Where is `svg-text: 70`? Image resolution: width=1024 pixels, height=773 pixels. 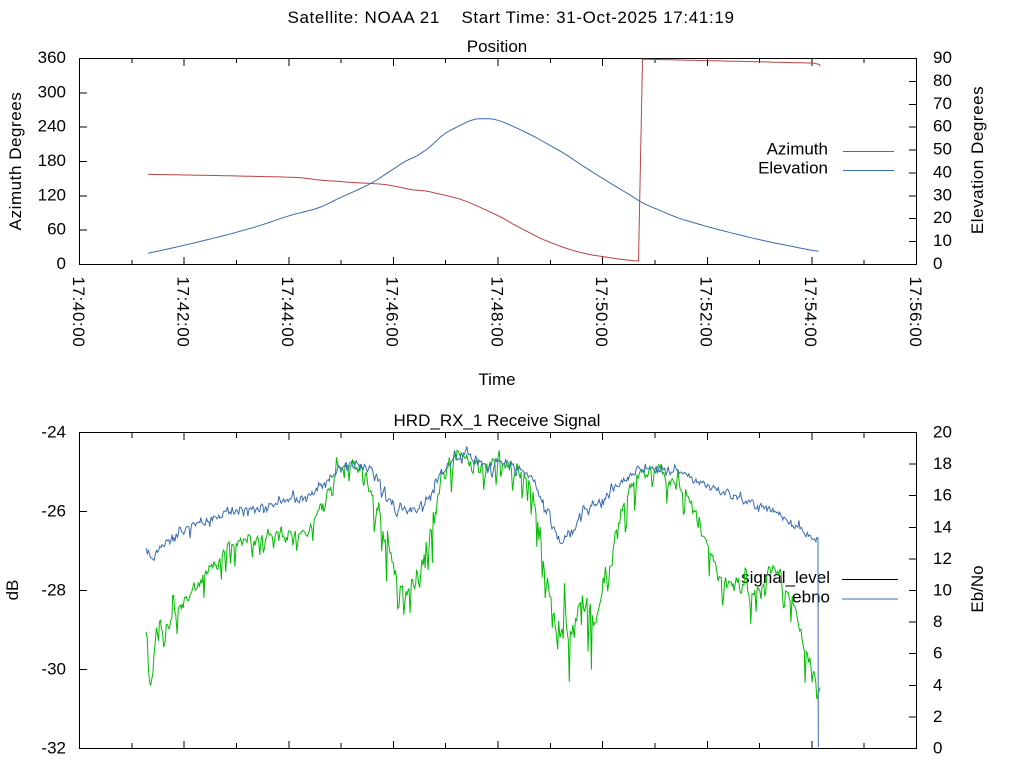 svg-text: 70 is located at coordinates (942, 103).